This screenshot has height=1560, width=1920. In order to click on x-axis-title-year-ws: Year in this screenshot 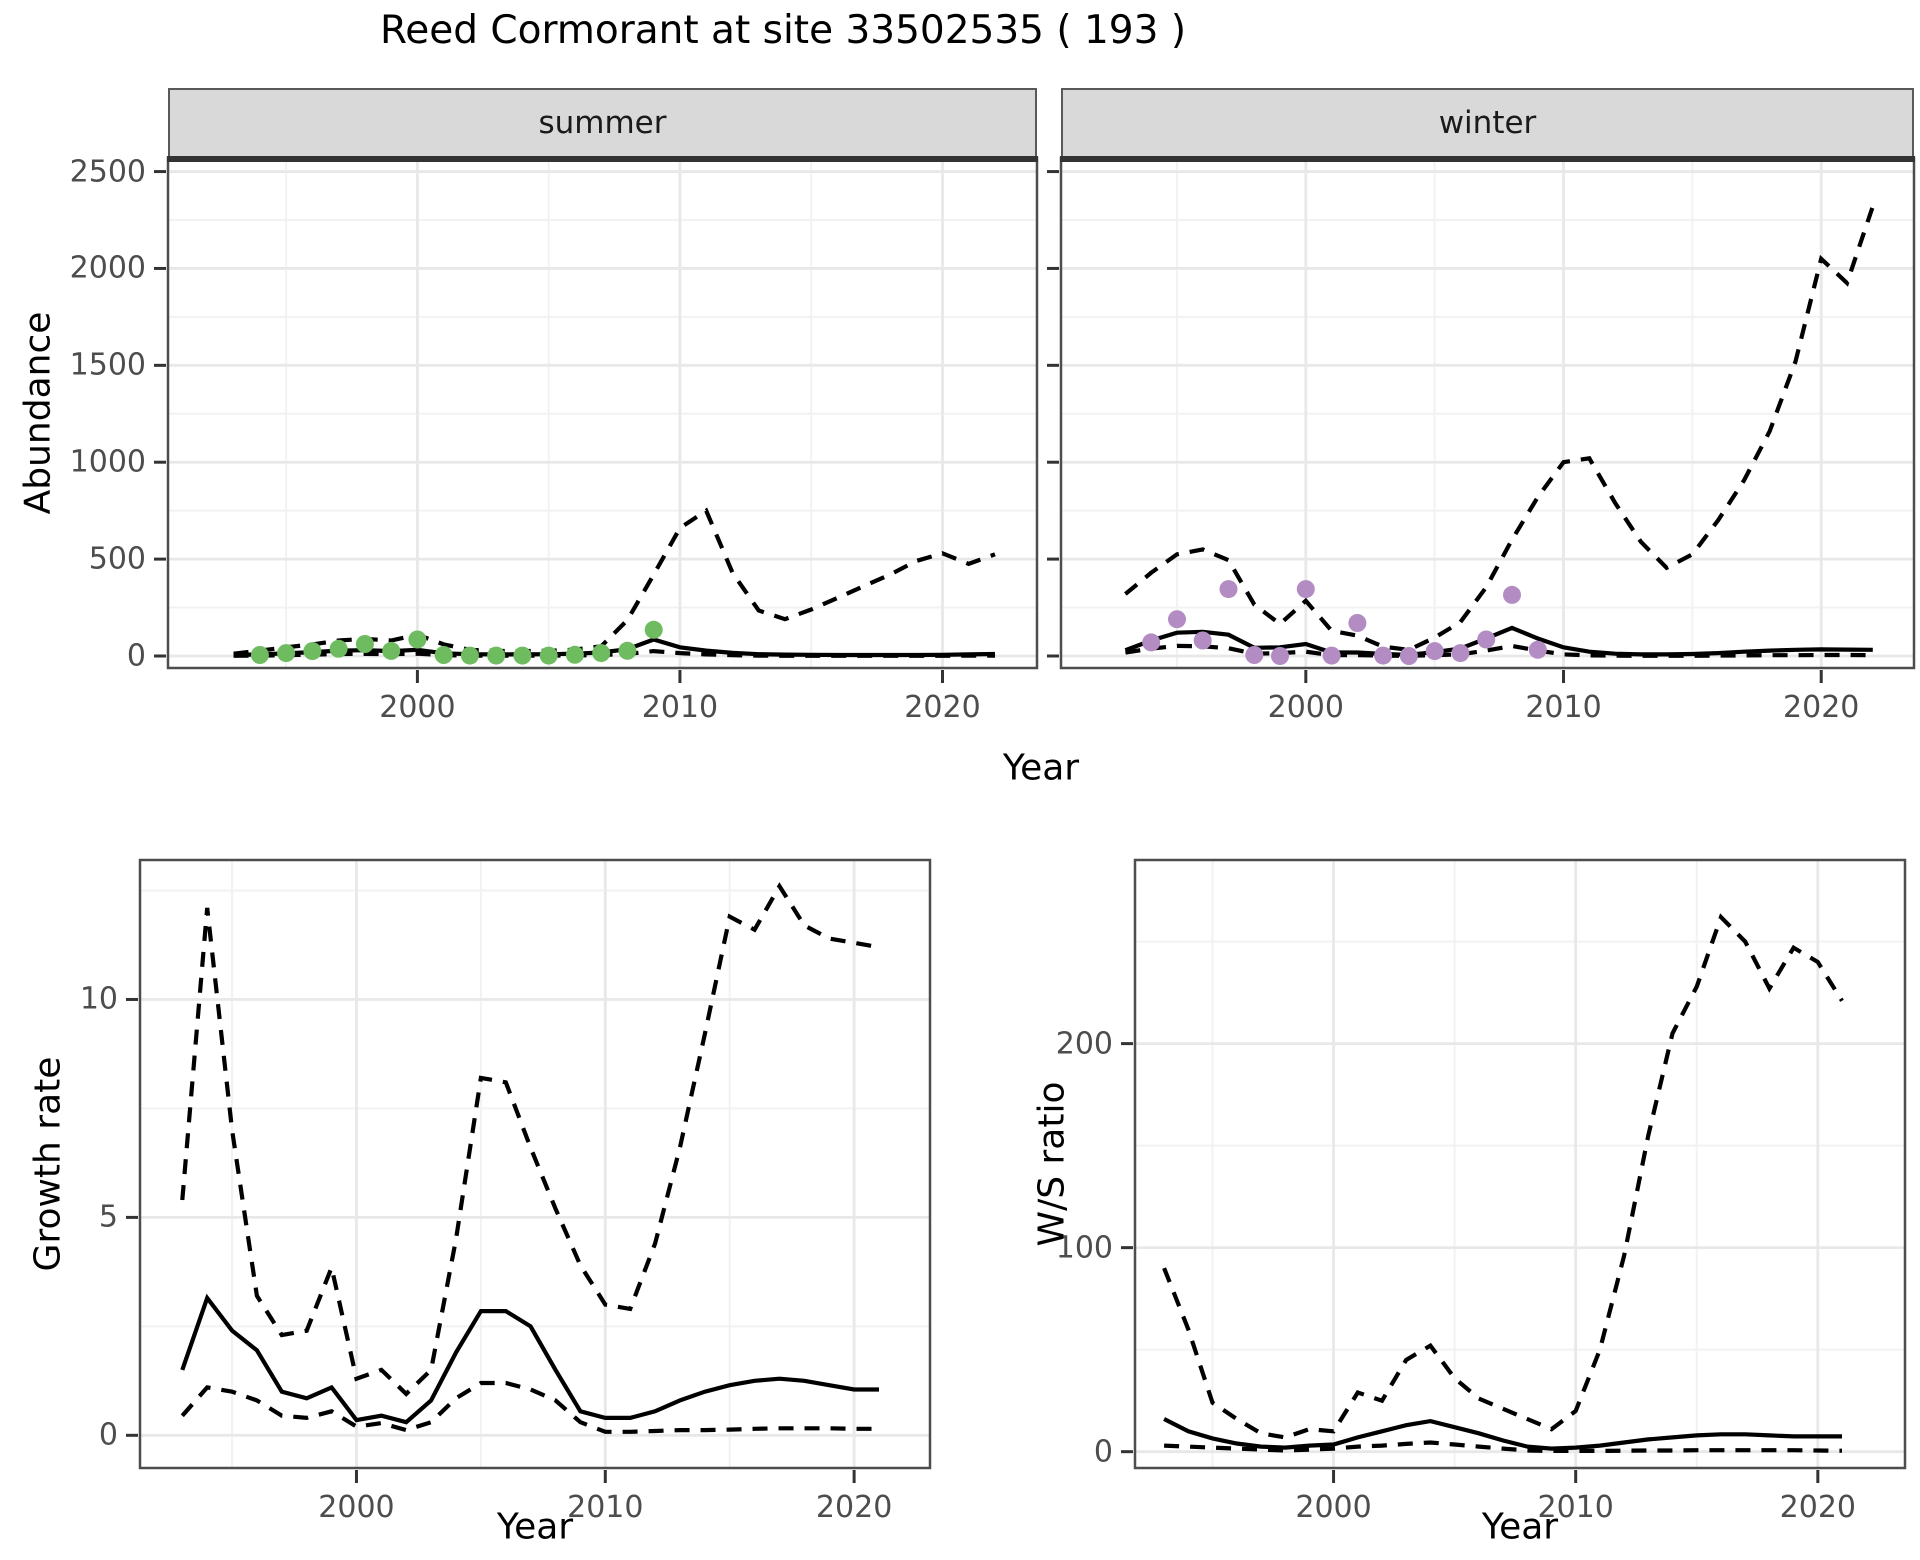, I will do `click(1520, 1527)`.